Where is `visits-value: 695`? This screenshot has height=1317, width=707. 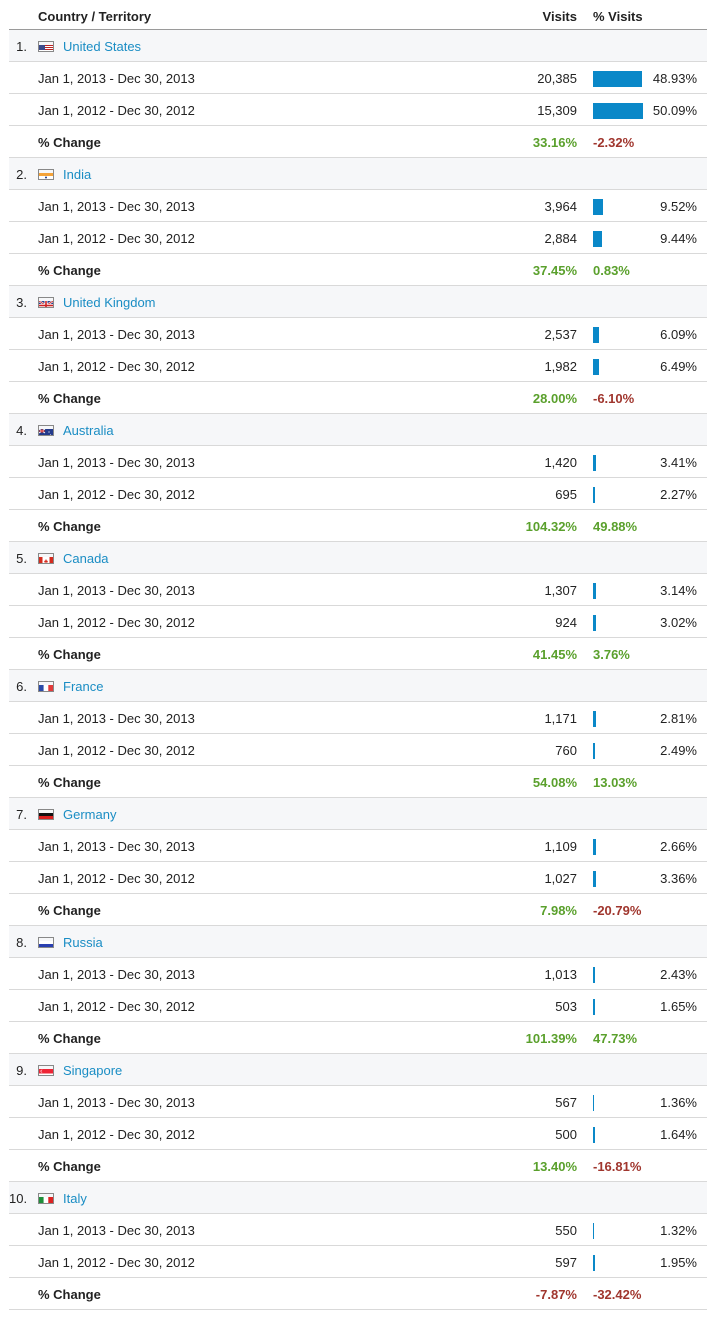 visits-value: 695 is located at coordinates (566, 494).